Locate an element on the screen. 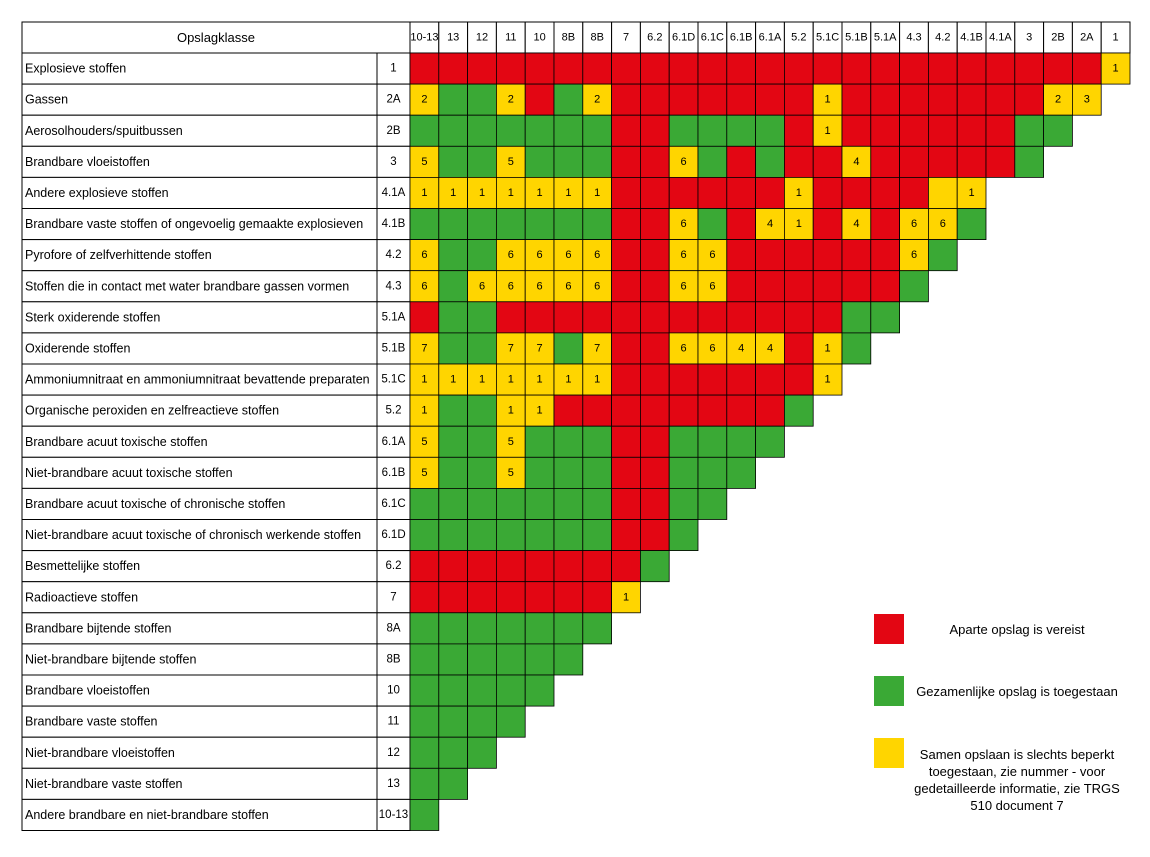 Image resolution: width=1150 pixels, height=857 pixels. column-header: 7 is located at coordinates (626, 38).